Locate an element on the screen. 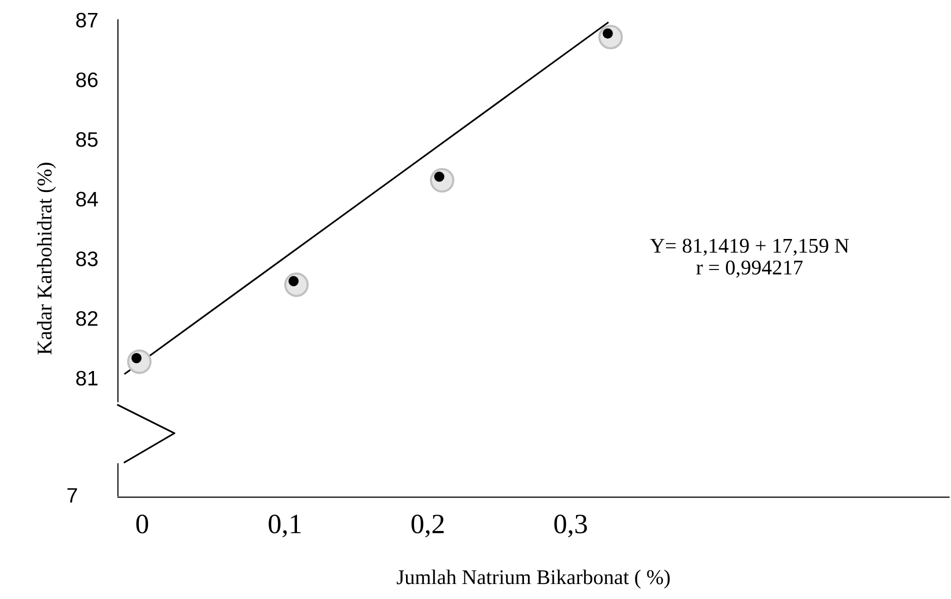 The image size is (951, 599). y-tick-label: 85 is located at coordinates (87, 139).